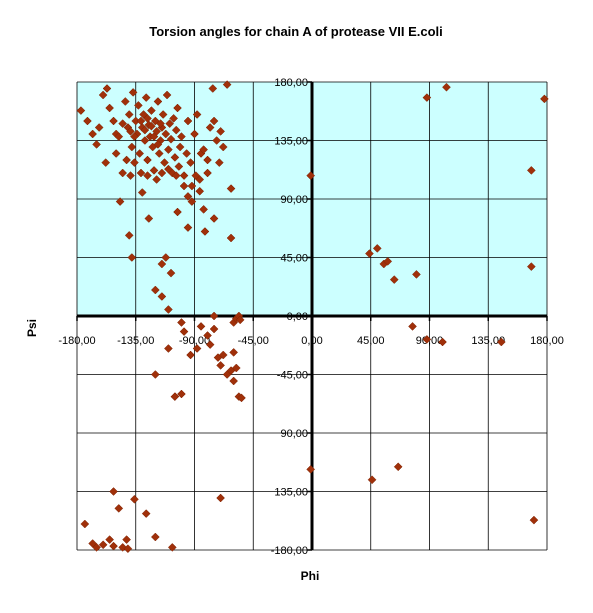  What do you see at coordinates (32, 328) in the screenshot?
I see `y-axis-title: Psi` at bounding box center [32, 328].